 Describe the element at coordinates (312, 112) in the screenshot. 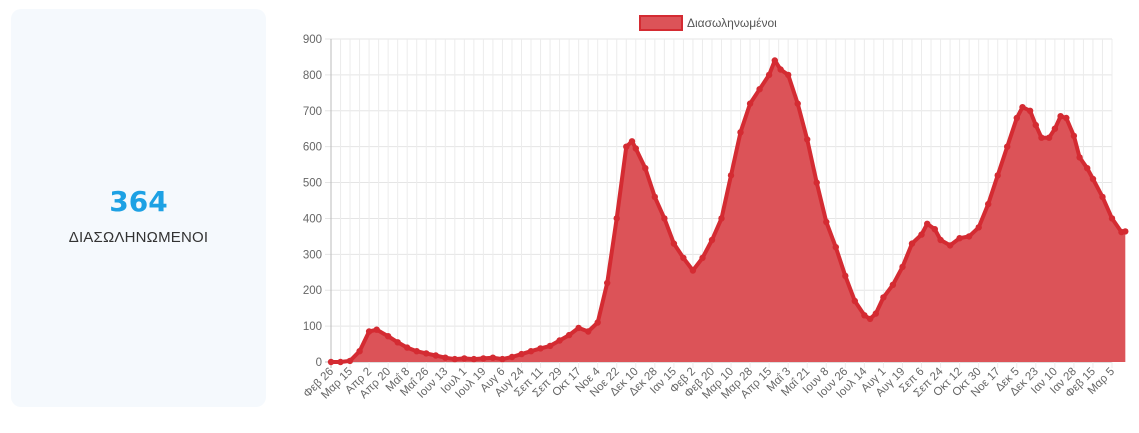

I see `y-tick-label: 700` at that location.